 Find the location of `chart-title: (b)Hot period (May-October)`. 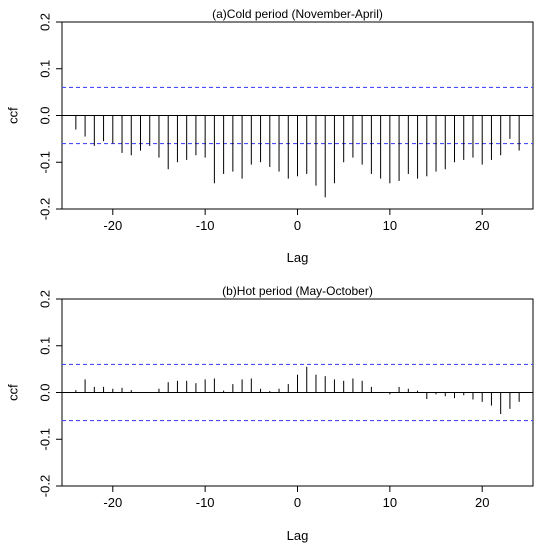

chart-title: (b)Hot period (May-October) is located at coordinates (297, 291).